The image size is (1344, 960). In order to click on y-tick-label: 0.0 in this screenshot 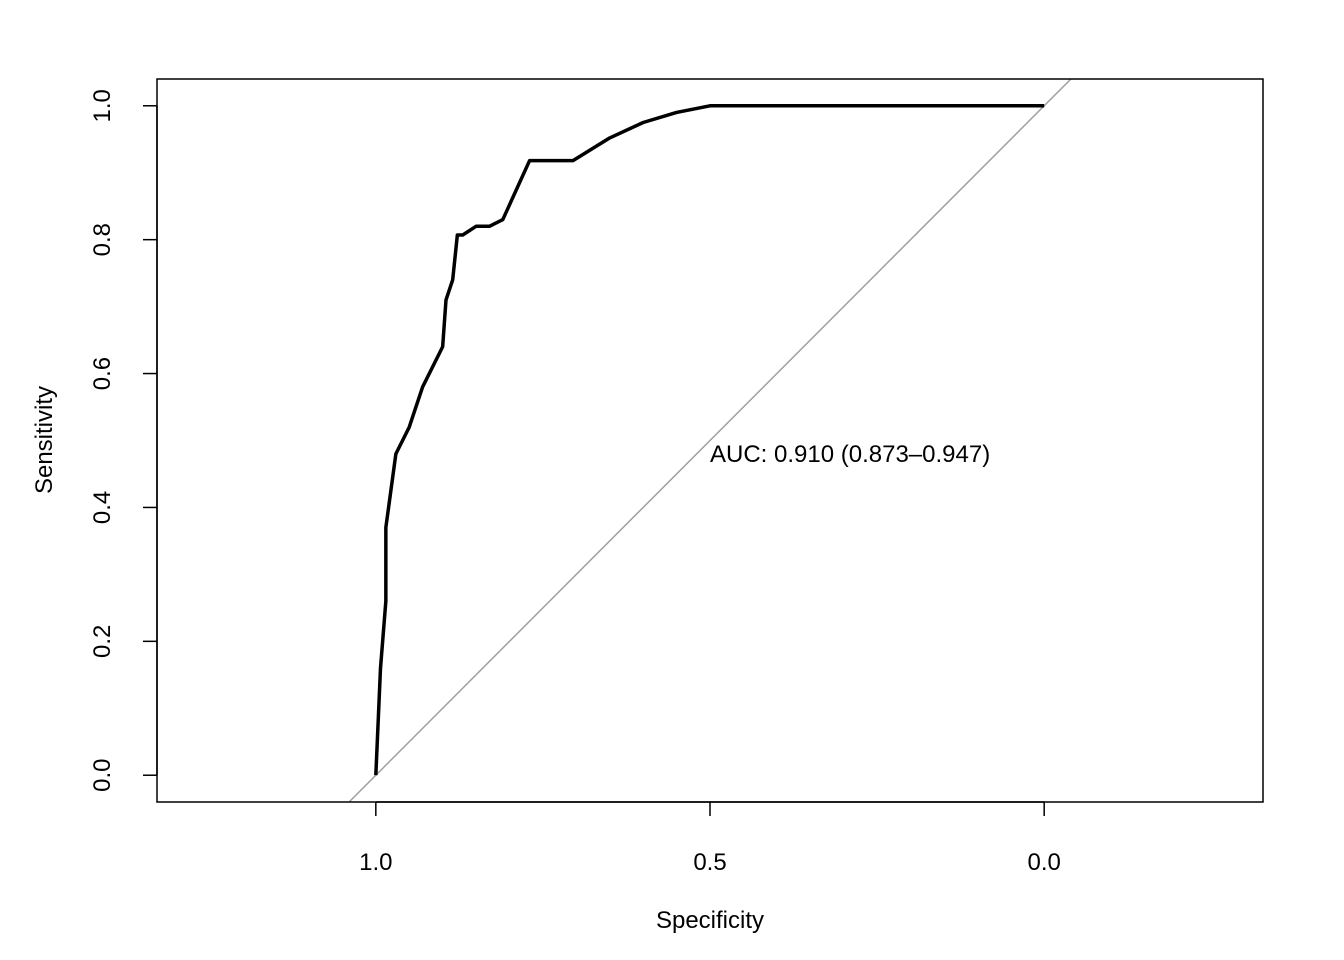, I will do `click(102, 775)`.